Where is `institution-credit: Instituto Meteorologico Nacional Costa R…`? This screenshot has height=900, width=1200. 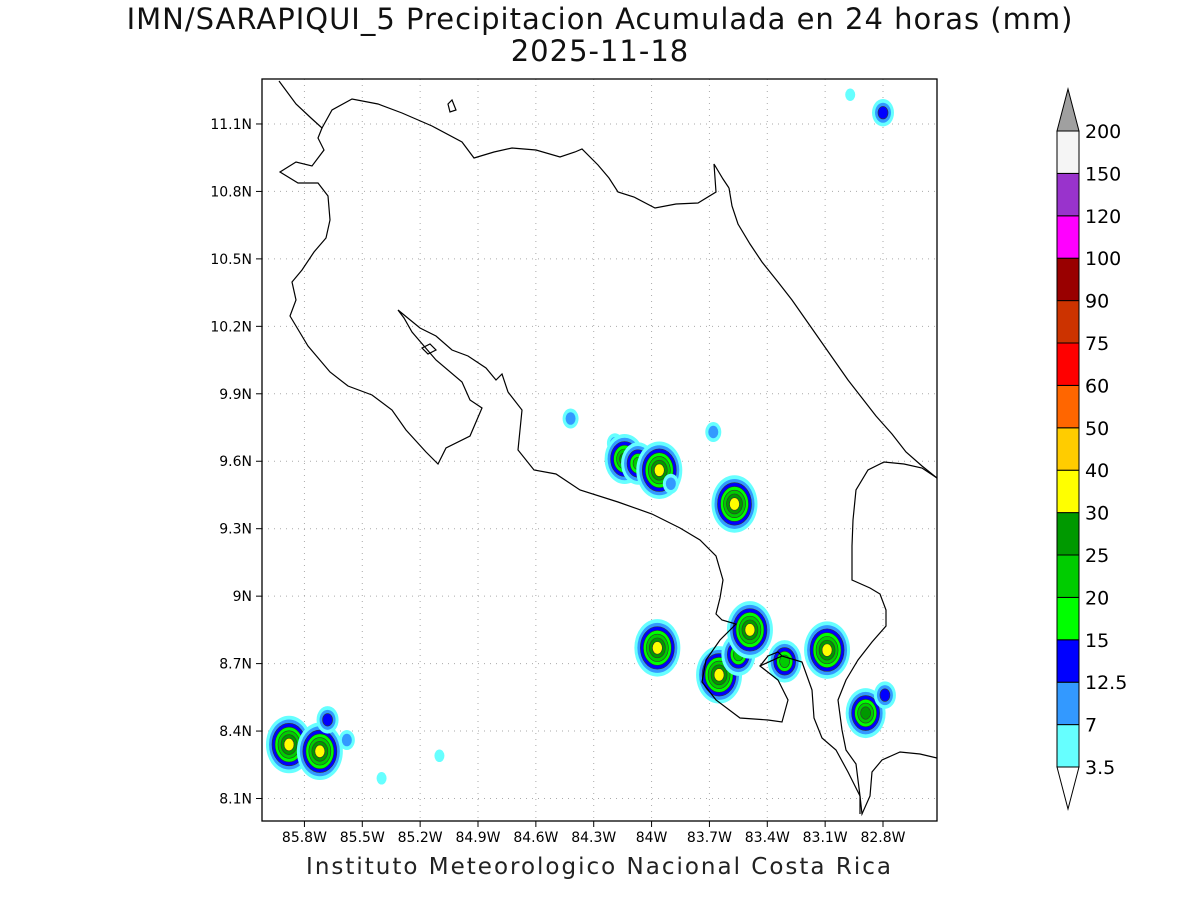
institution-credit: Instituto Meteorologico Nacional Costa R… is located at coordinates (599, 867).